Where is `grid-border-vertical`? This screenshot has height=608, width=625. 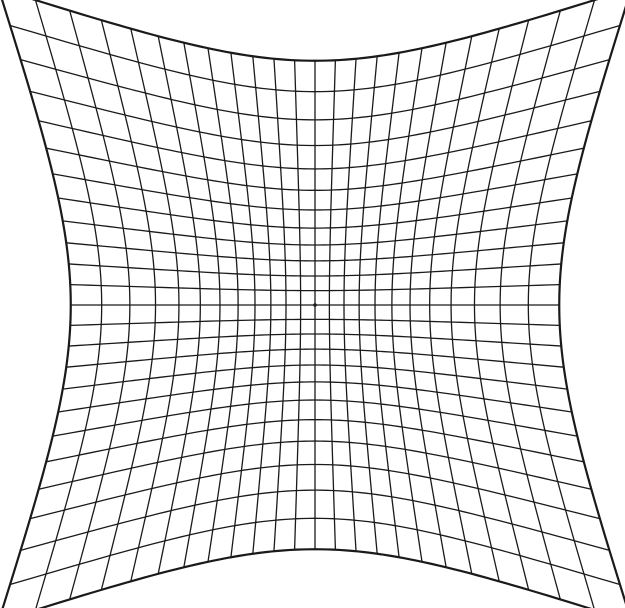 grid-border-vertical is located at coordinates (591, 305).